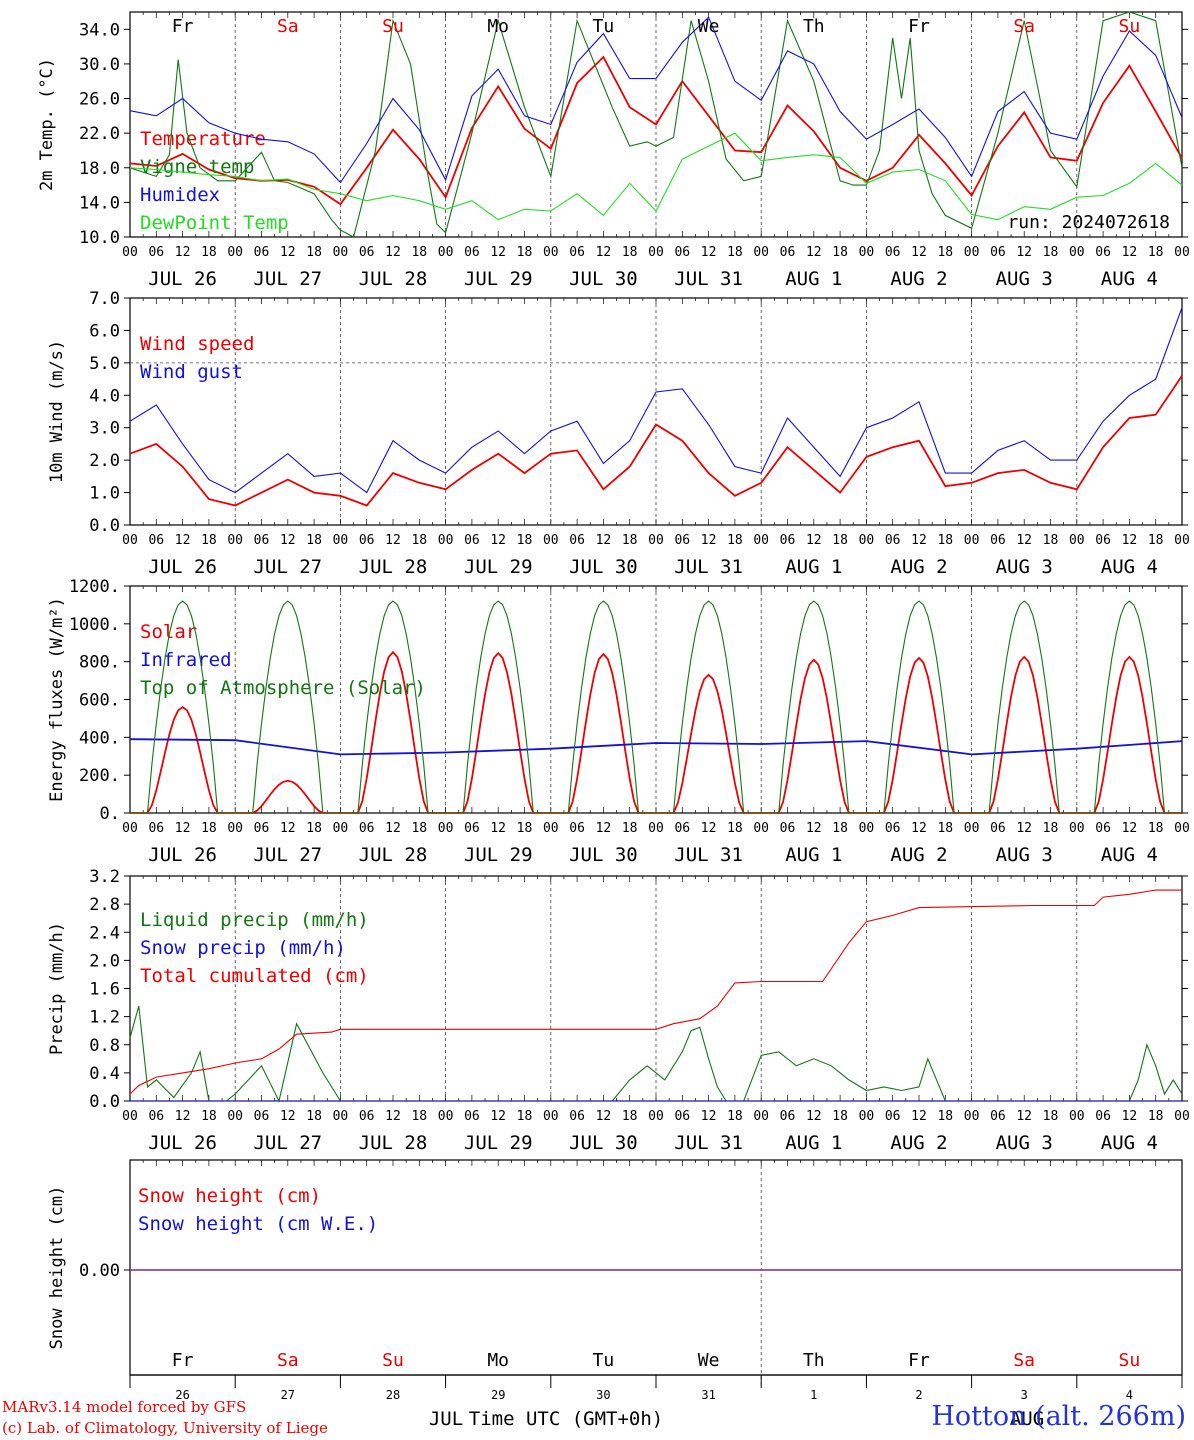 The height and width of the screenshot is (1440, 1194). Describe the element at coordinates (104, 396) in the screenshot. I see `panel-1-ytick-label: 4.0` at that location.